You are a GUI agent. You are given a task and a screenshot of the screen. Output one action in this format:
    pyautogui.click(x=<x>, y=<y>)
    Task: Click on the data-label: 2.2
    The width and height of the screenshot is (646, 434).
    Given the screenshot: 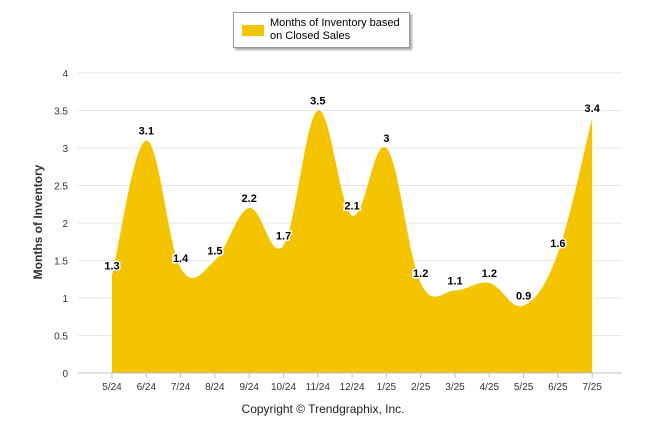 What is the action you would take?
    pyautogui.click(x=249, y=199)
    